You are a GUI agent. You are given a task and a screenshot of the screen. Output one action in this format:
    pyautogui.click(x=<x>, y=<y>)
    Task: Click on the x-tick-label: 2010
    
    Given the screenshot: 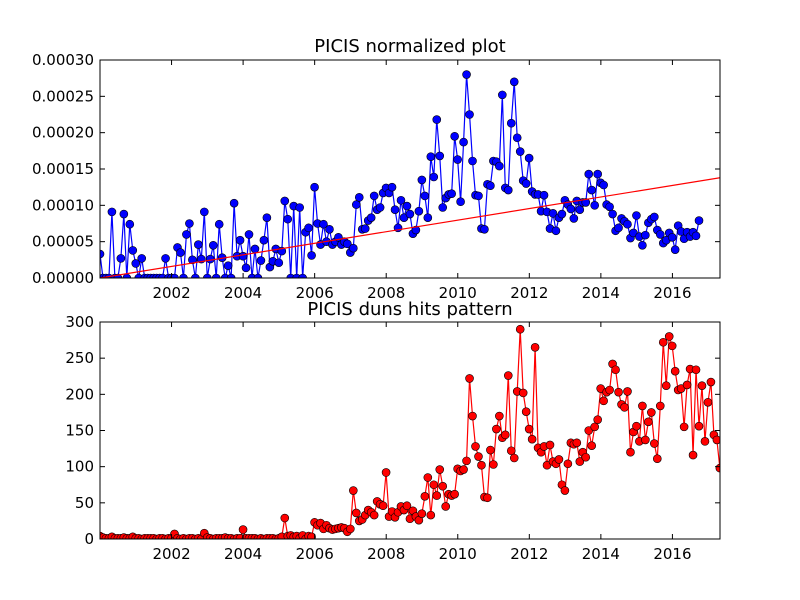 What is the action you would take?
    pyautogui.click(x=458, y=293)
    